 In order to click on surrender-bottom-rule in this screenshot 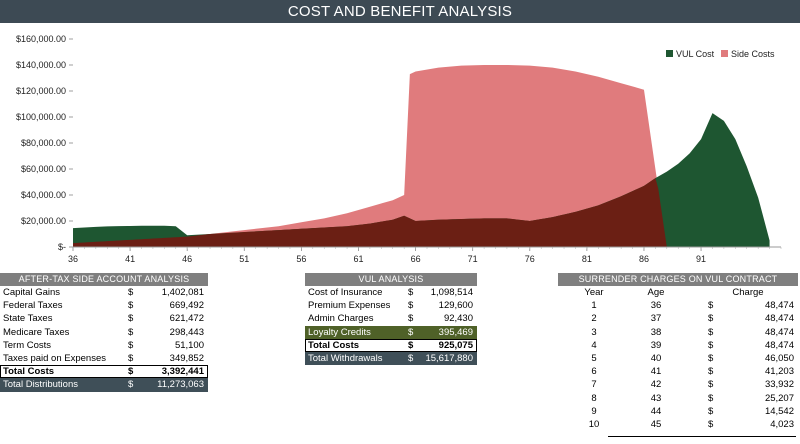, I will do `click(702, 436)`.